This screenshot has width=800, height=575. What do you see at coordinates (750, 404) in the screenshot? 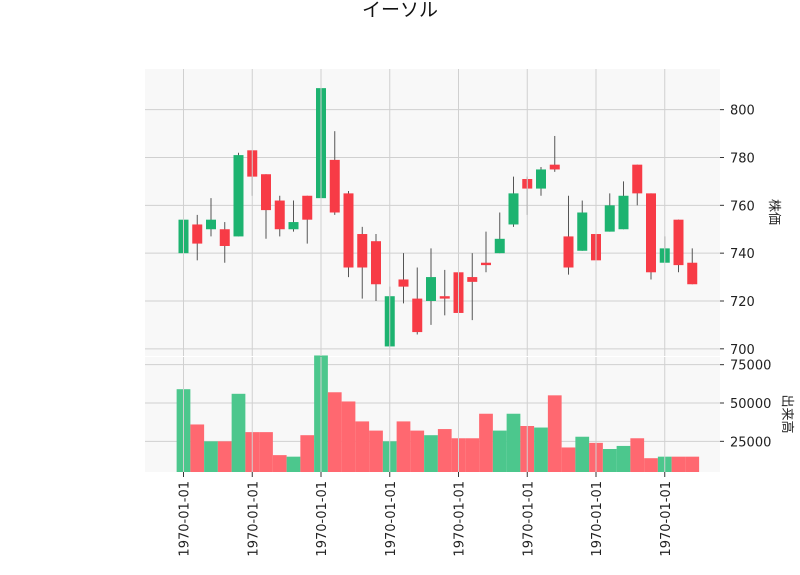
I see `volume-tick-label: 50000` at bounding box center [750, 404].